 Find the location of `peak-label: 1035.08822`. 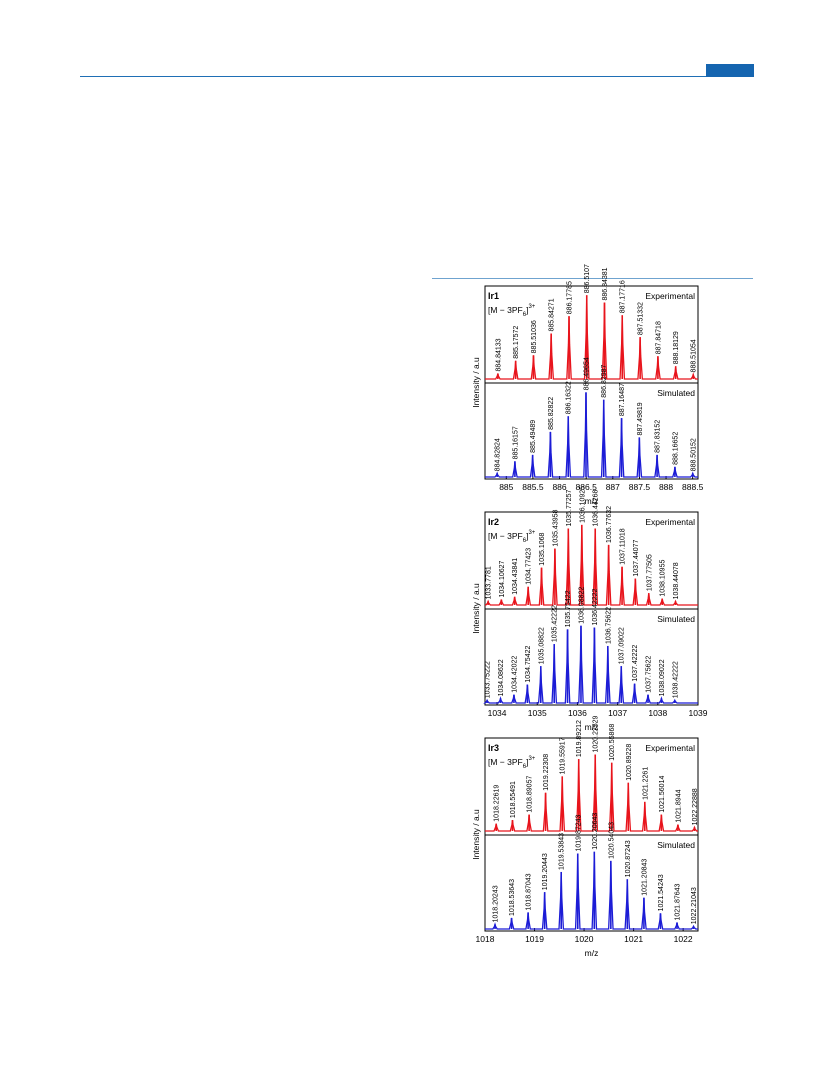

peak-label: 1035.08822 is located at coordinates (541, 645).